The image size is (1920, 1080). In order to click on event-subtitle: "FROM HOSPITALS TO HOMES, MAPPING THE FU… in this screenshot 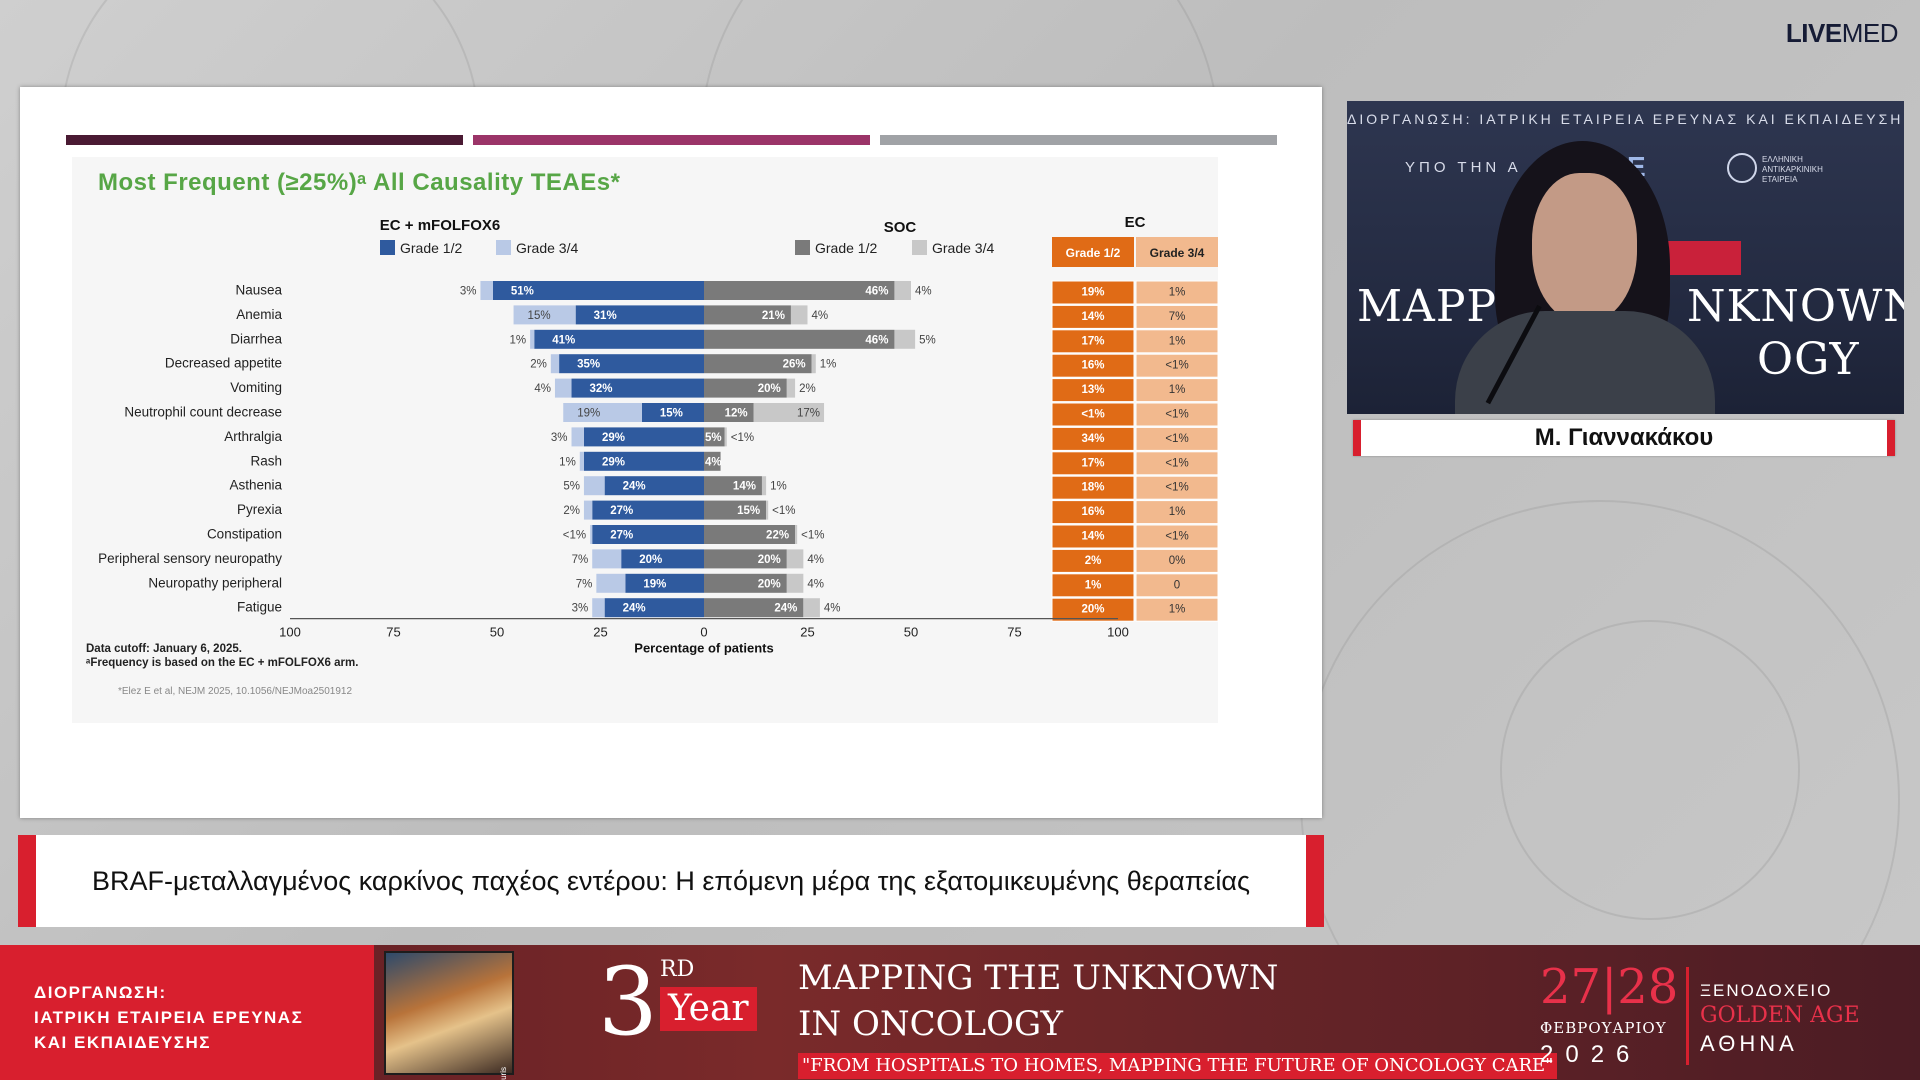, I will do `click(1178, 1066)`.